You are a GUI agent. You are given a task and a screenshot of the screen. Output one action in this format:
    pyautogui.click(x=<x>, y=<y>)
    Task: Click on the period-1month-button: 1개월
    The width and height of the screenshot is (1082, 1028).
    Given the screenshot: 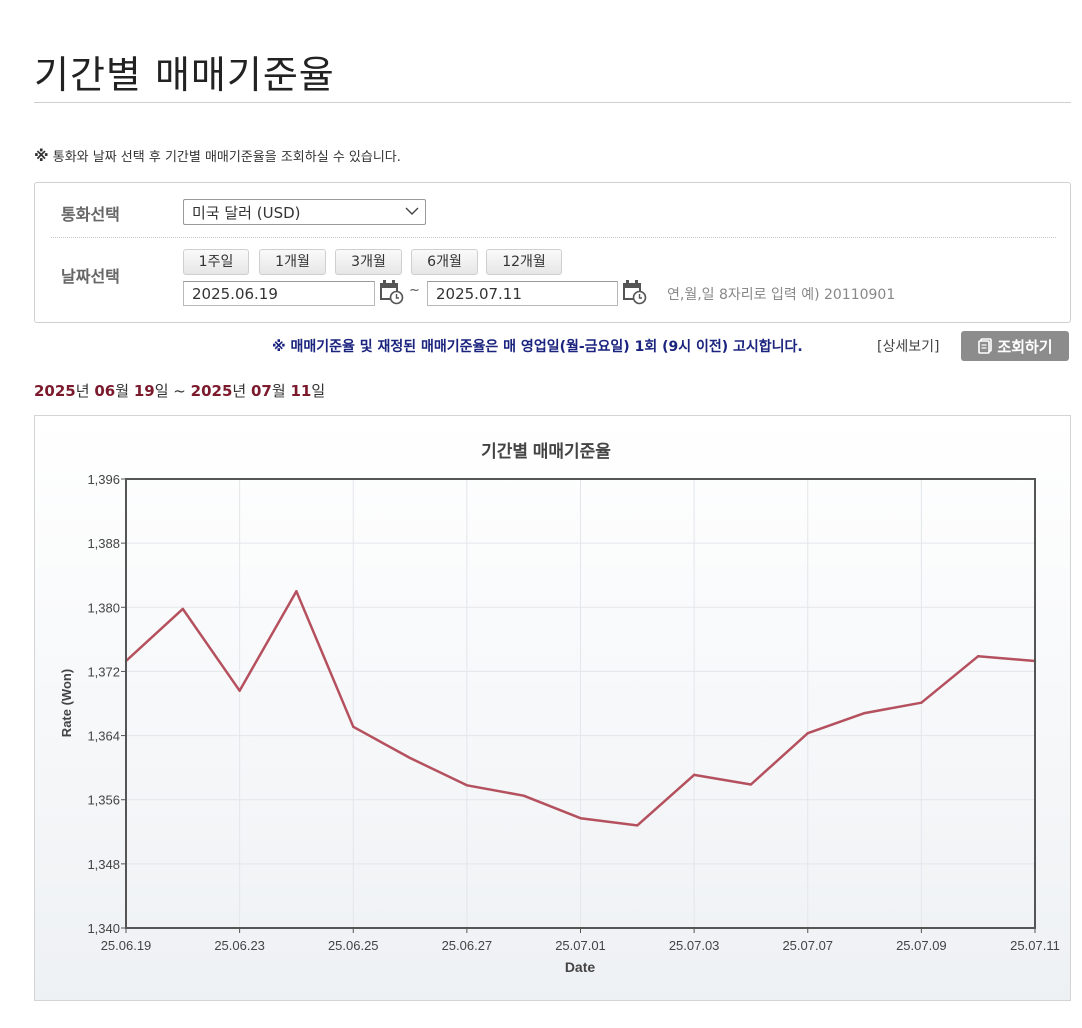 What is the action you would take?
    pyautogui.click(x=292, y=262)
    